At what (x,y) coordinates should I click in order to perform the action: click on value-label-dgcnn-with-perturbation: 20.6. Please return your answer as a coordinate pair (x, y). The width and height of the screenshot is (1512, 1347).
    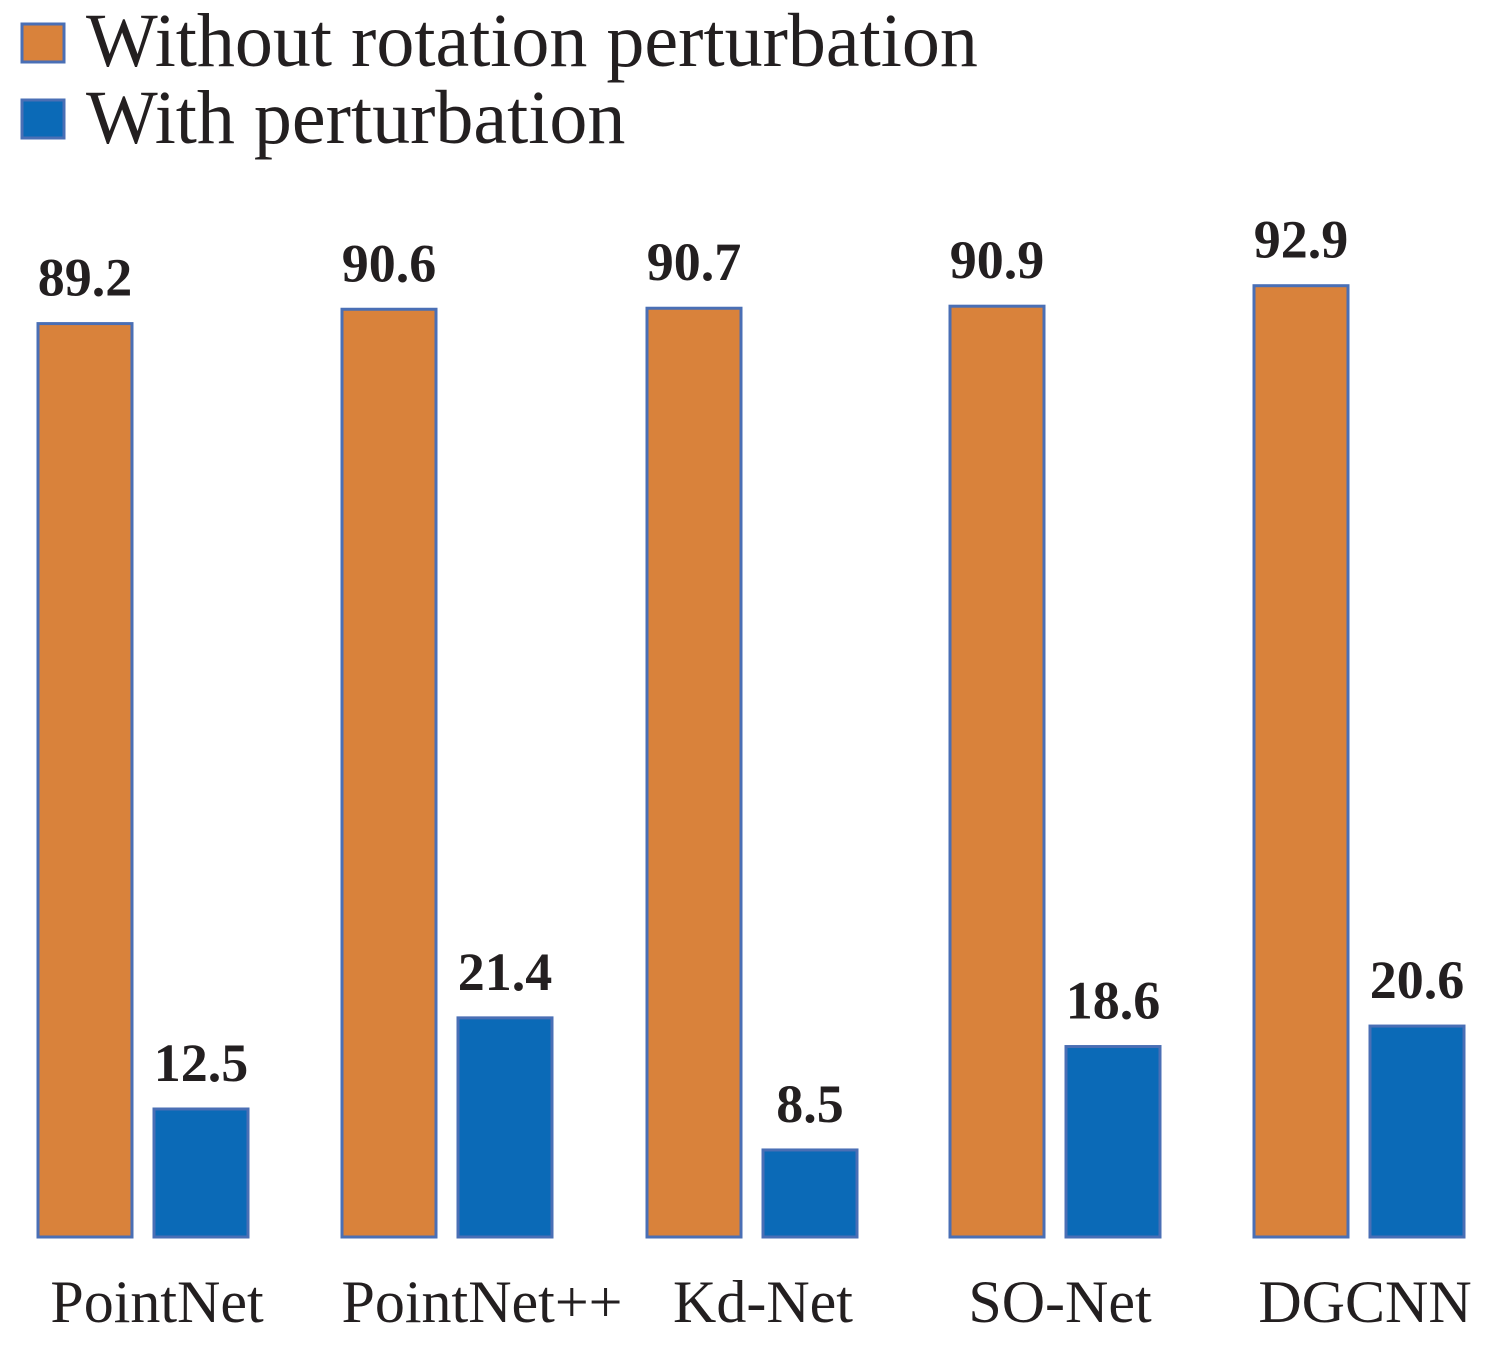
    Looking at the image, I should click on (1417, 980).